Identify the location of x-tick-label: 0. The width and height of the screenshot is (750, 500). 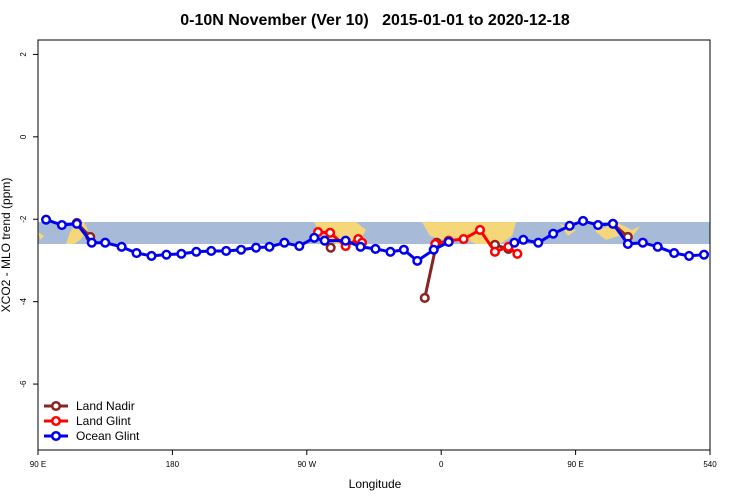
(441, 464).